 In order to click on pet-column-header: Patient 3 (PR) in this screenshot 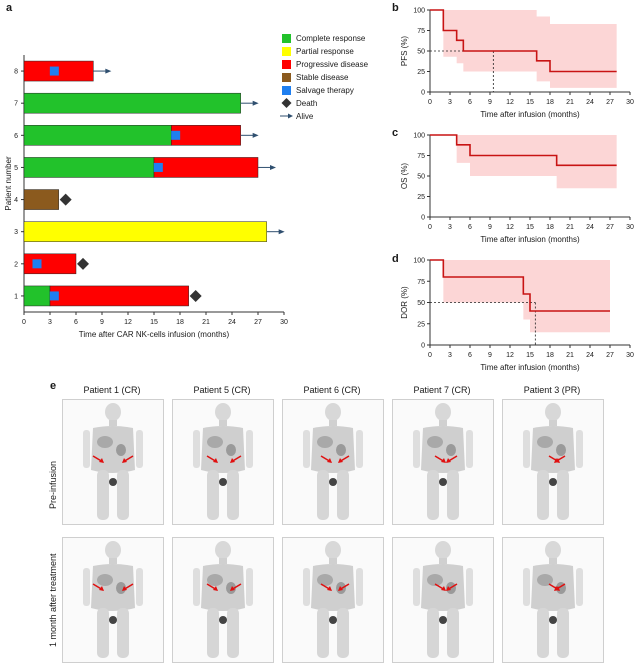, I will do `click(552, 390)`.